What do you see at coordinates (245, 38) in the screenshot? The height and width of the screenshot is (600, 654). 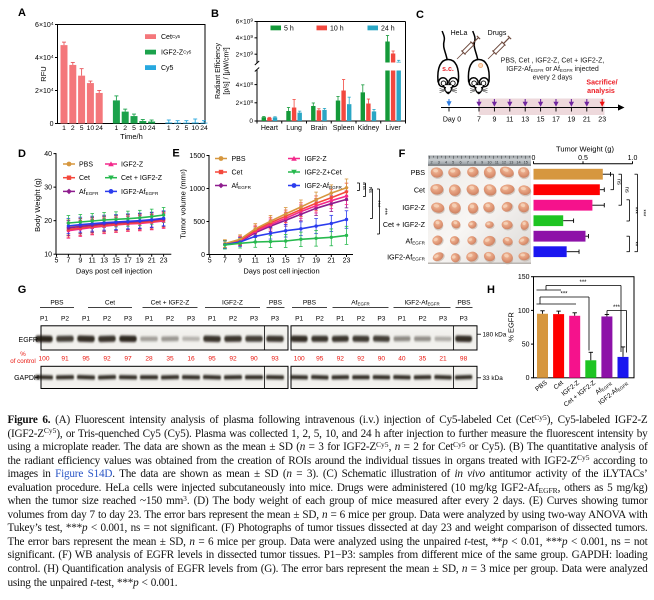 I see `svg-text: 4×10⁹` at bounding box center [245, 38].